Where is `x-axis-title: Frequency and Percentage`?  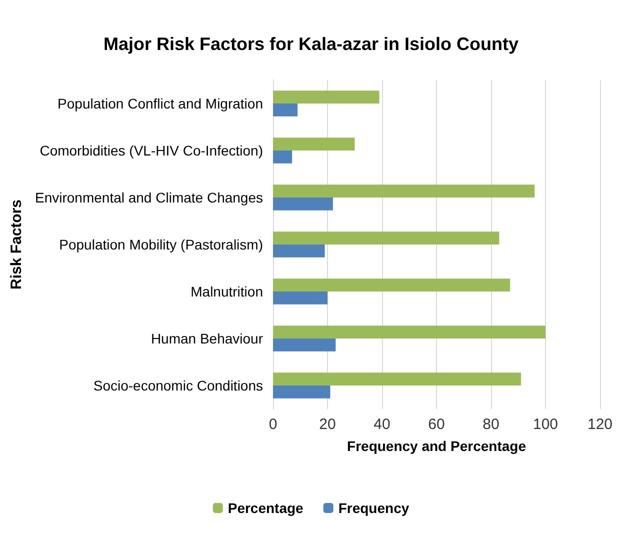
x-axis-title: Frequency and Percentage is located at coordinates (436, 446).